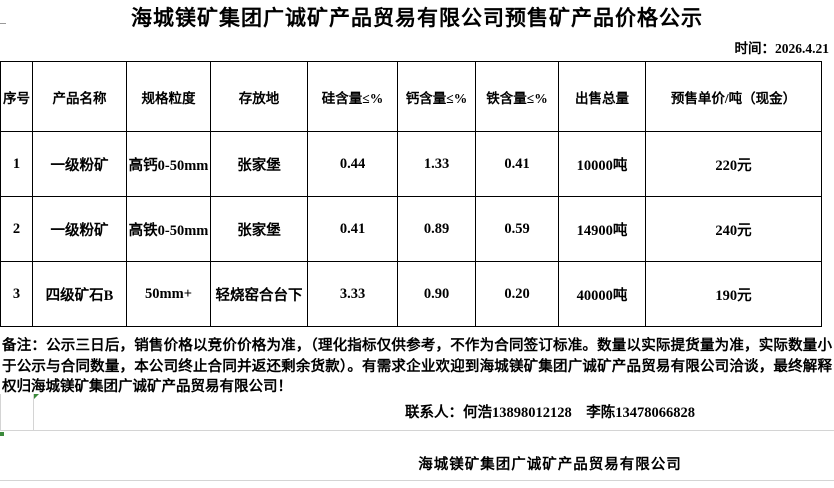 The height and width of the screenshot is (488, 834). Describe the element at coordinates (733, 96) in the screenshot. I see `col-header-unit-price: 预售单价/吨（现金）` at that location.